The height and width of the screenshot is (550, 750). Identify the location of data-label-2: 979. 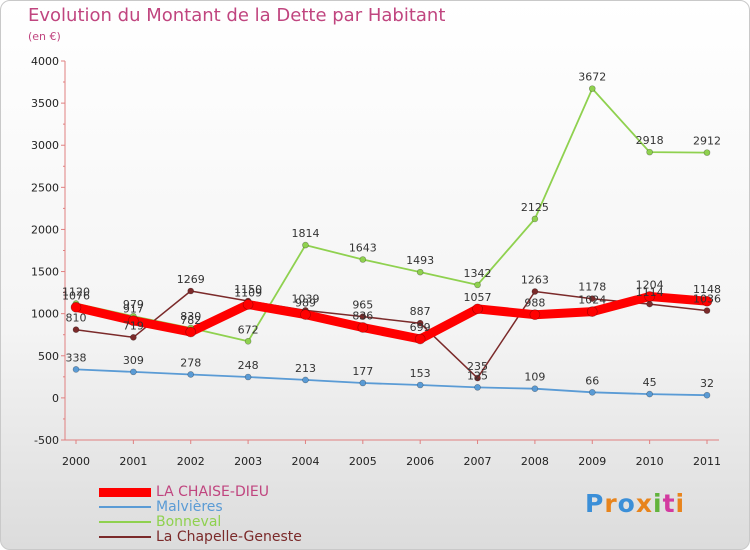
(133, 304).